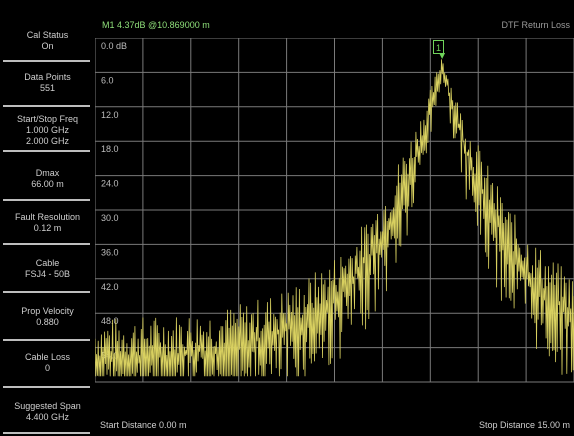 Image resolution: width=574 pixels, height=436 pixels. What do you see at coordinates (110, 287) in the screenshot?
I see `y-tick-label: 42.0` at bounding box center [110, 287].